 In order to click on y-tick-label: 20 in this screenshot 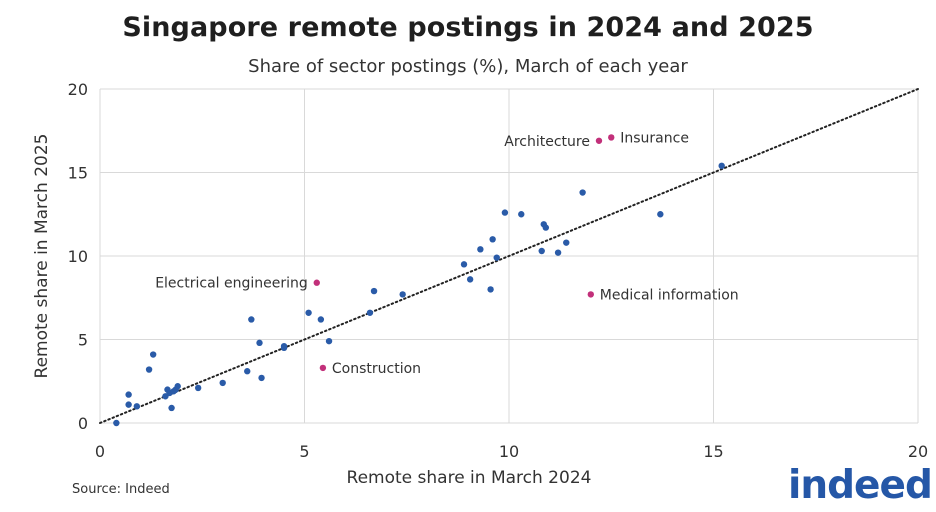, I will do `click(78, 89)`.